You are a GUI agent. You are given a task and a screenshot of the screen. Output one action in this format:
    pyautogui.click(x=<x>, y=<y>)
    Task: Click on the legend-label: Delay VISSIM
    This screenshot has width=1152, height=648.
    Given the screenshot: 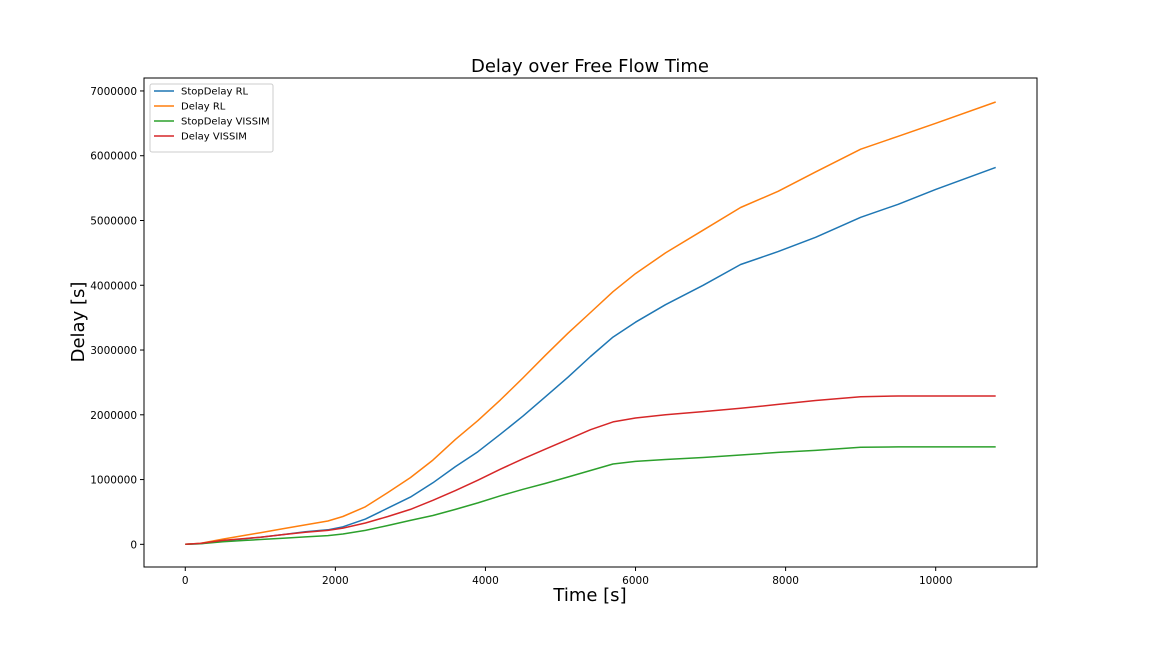 What is the action you would take?
    pyautogui.click(x=214, y=137)
    